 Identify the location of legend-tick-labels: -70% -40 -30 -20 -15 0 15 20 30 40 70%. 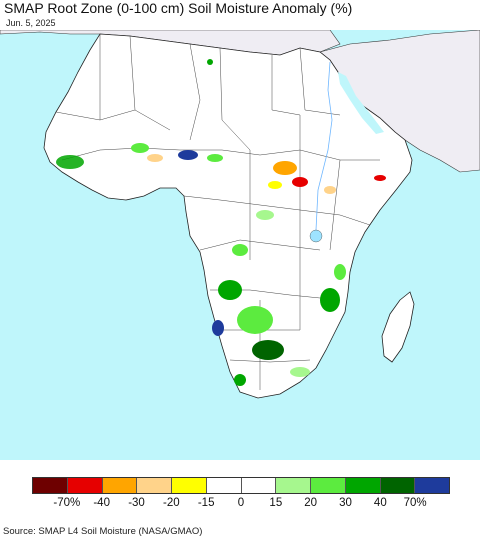
(241, 504).